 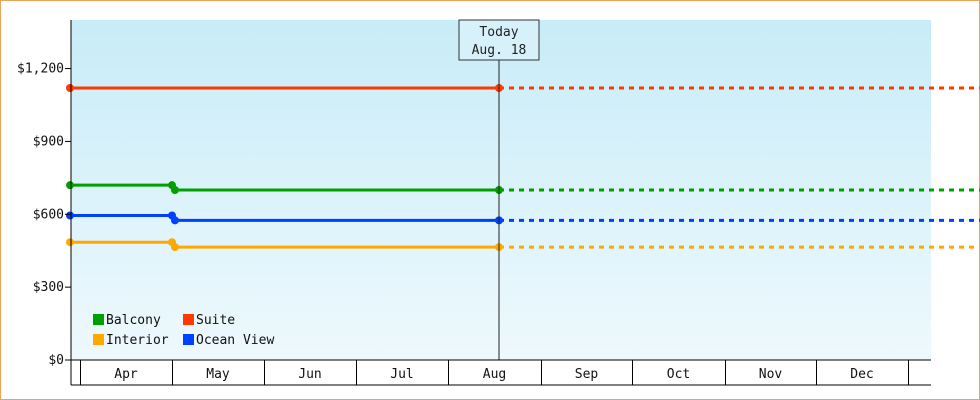 What do you see at coordinates (401, 374) in the screenshot?
I see `x-tick-label: Jul` at bounding box center [401, 374].